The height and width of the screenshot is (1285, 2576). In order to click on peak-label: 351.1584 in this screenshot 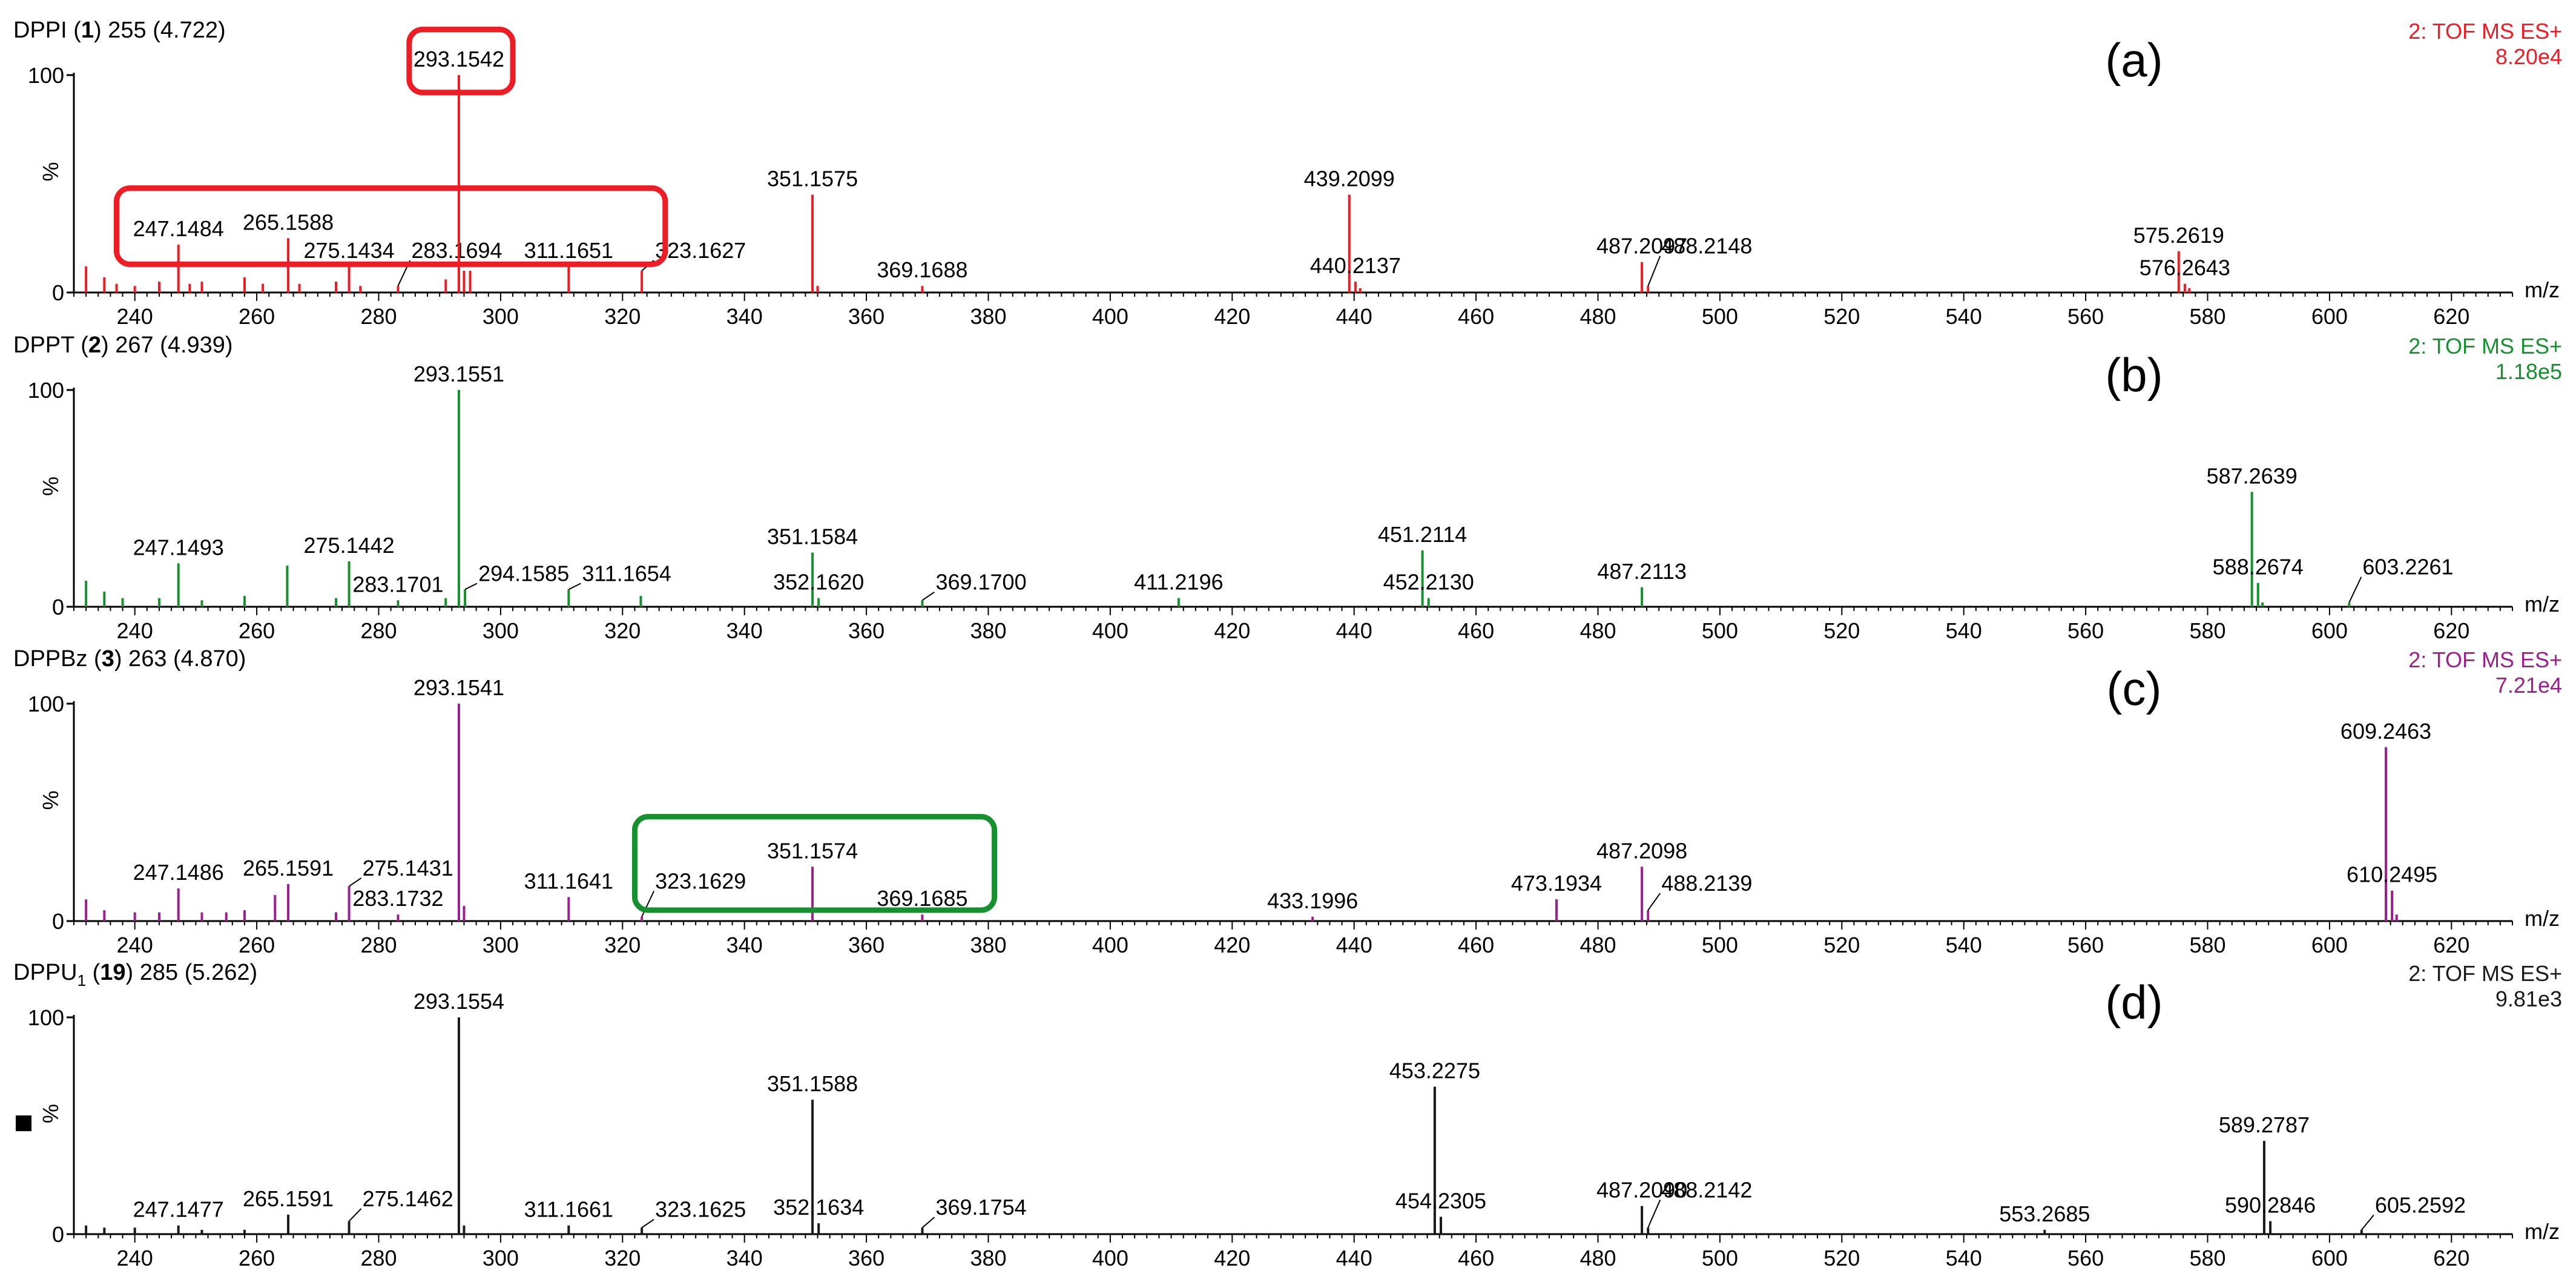, I will do `click(813, 536)`.